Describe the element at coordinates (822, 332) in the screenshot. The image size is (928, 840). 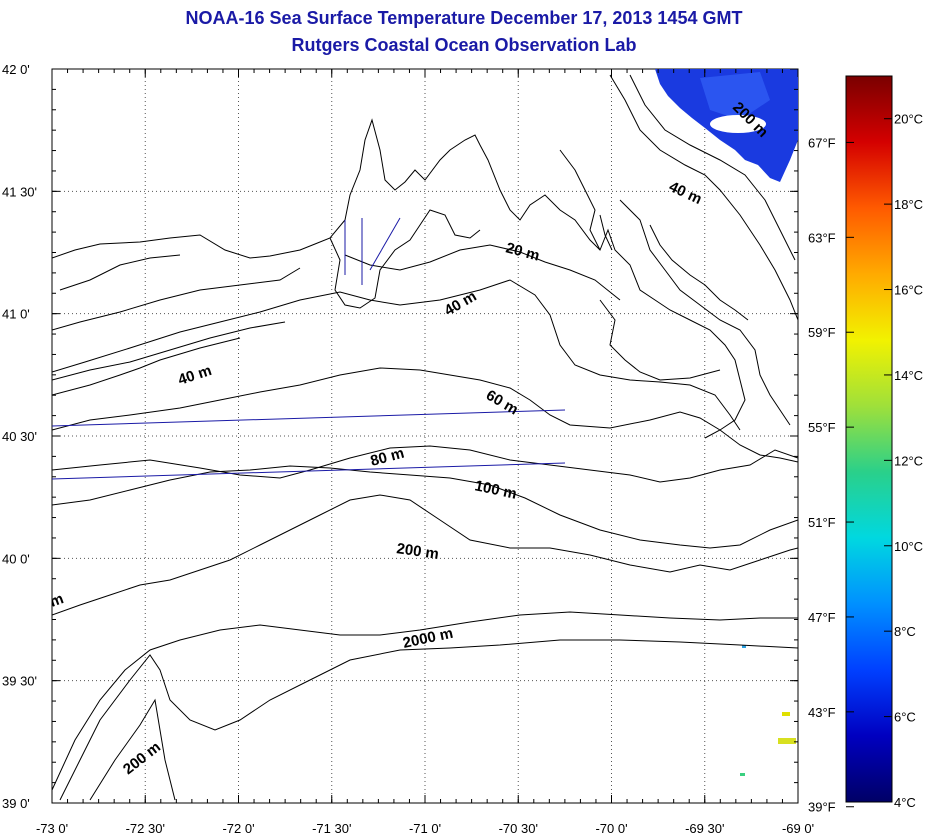
I see `fahrenheit-tick-label: 59°F` at that location.